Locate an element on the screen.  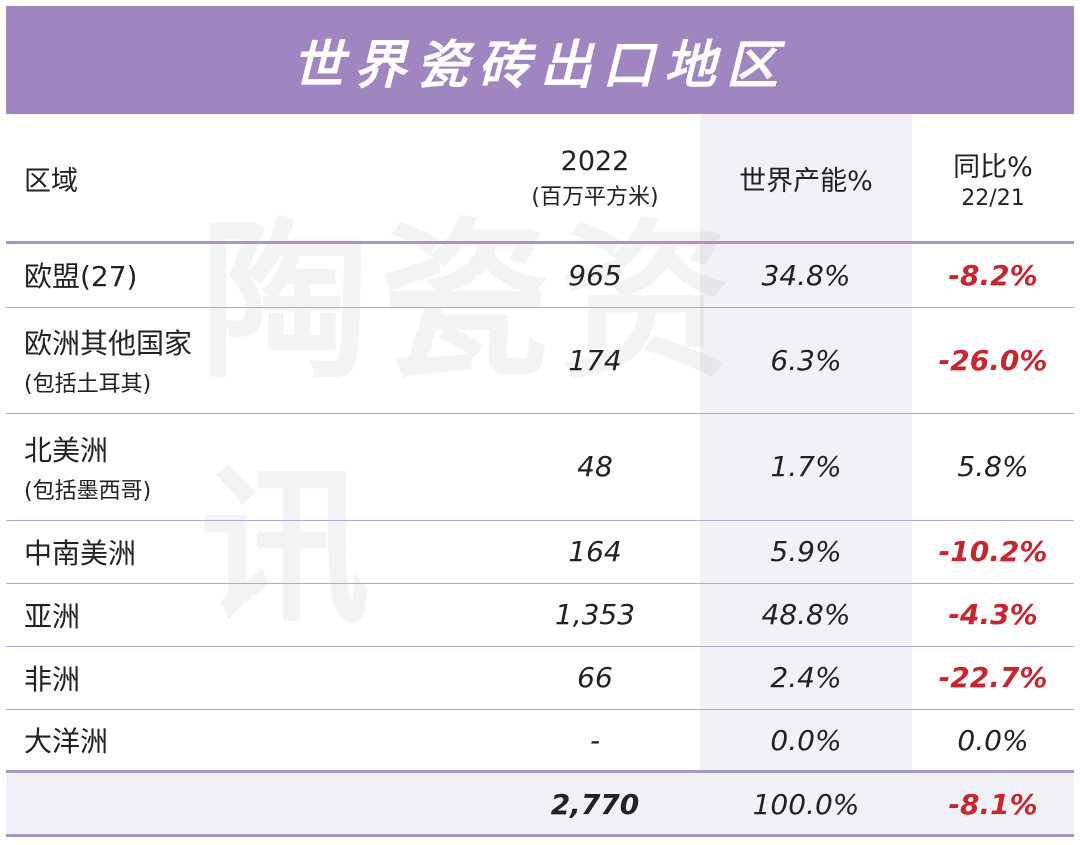
share-value: 1.7% is located at coordinates (806, 466).